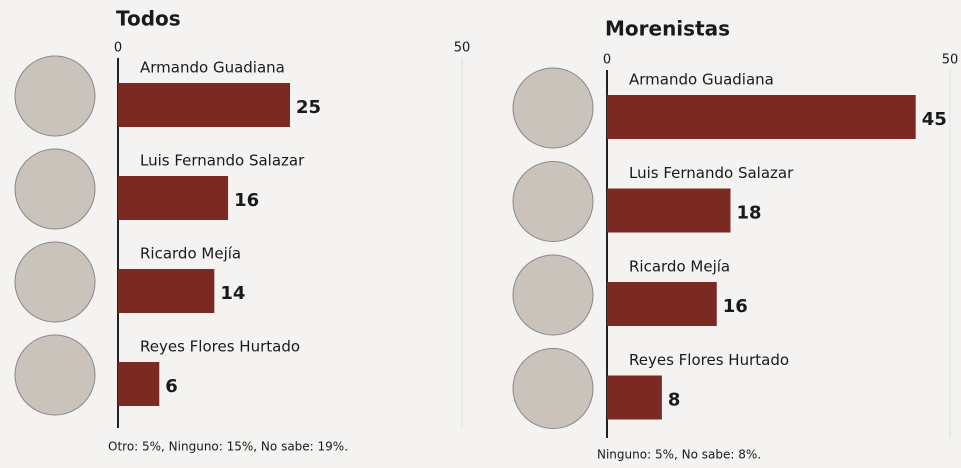 Image resolution: width=961 pixels, height=468 pixels. What do you see at coordinates (679, 455) in the screenshot?
I see `footnote: Ninguno: 5%, No sabe: 8%.` at bounding box center [679, 455].